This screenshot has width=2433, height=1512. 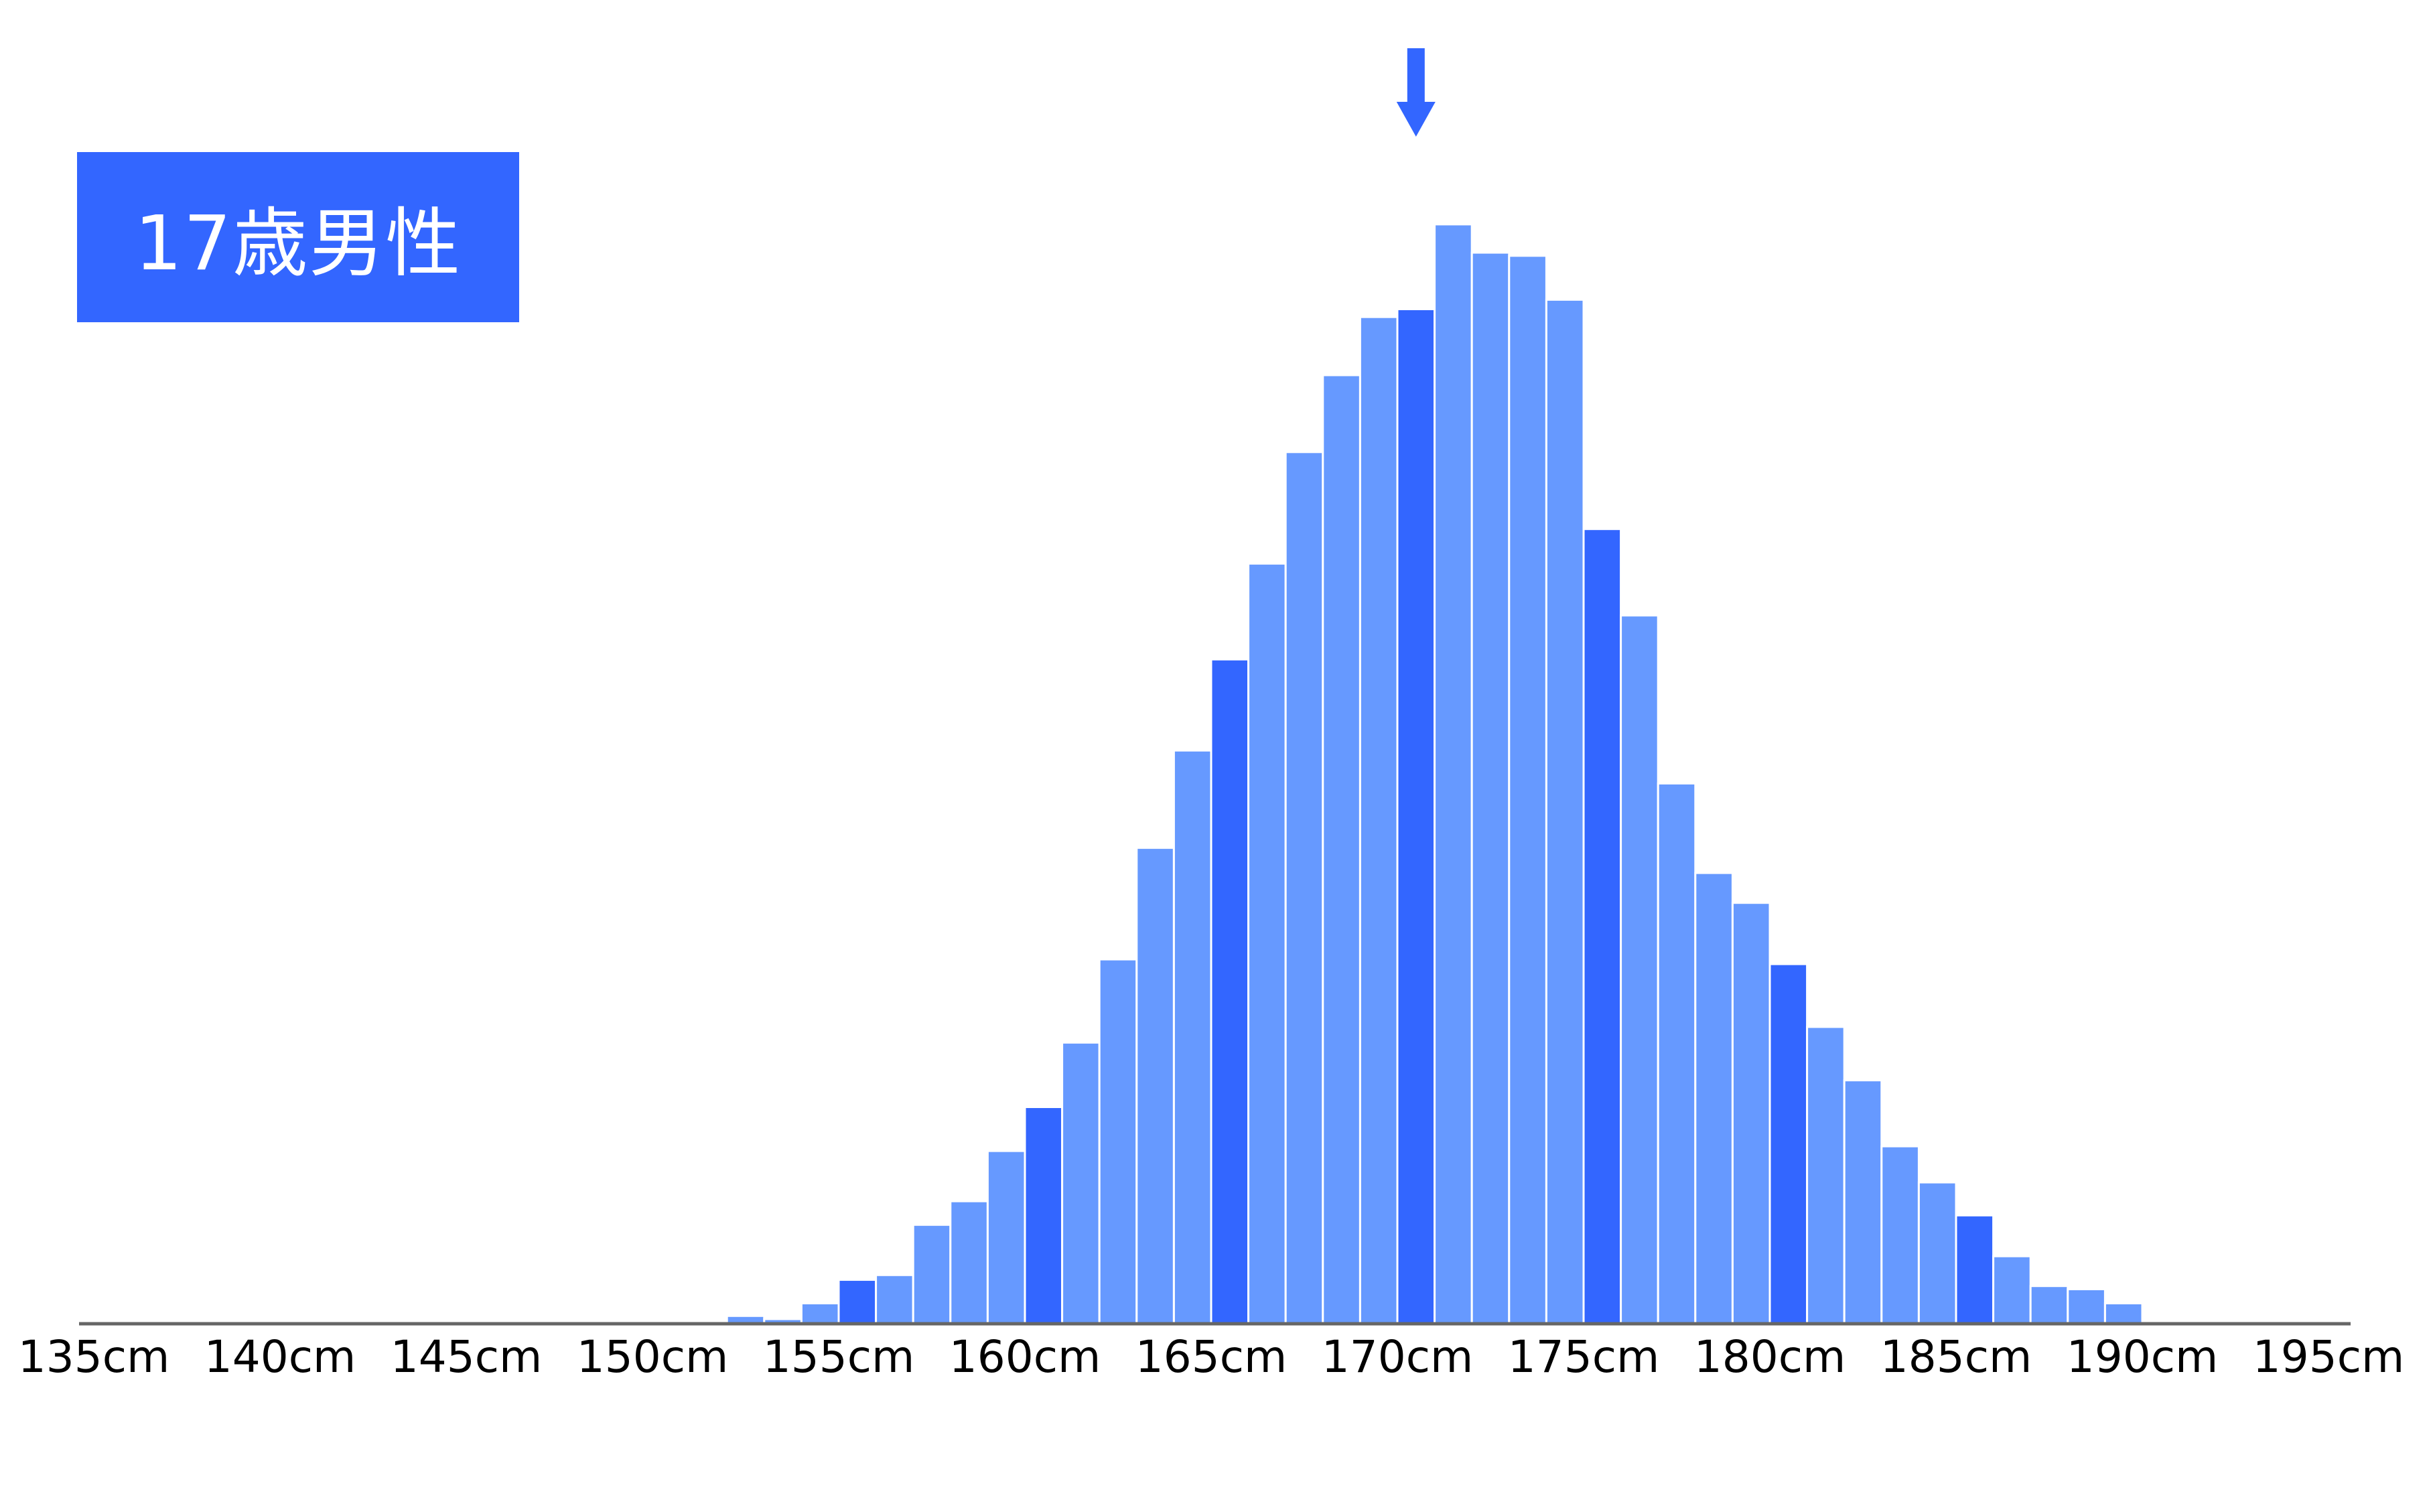 I want to click on x-tick-label: 170cm, so click(x=1398, y=1357).